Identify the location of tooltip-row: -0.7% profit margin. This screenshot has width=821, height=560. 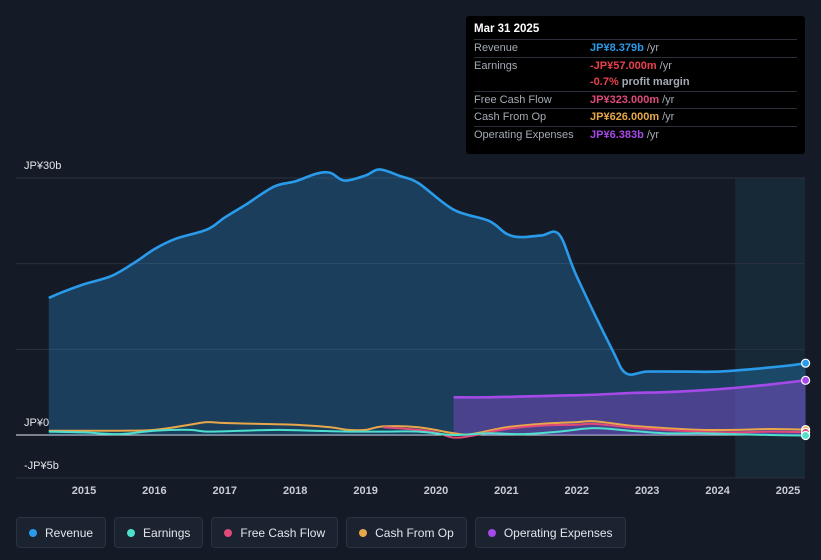
(635, 82).